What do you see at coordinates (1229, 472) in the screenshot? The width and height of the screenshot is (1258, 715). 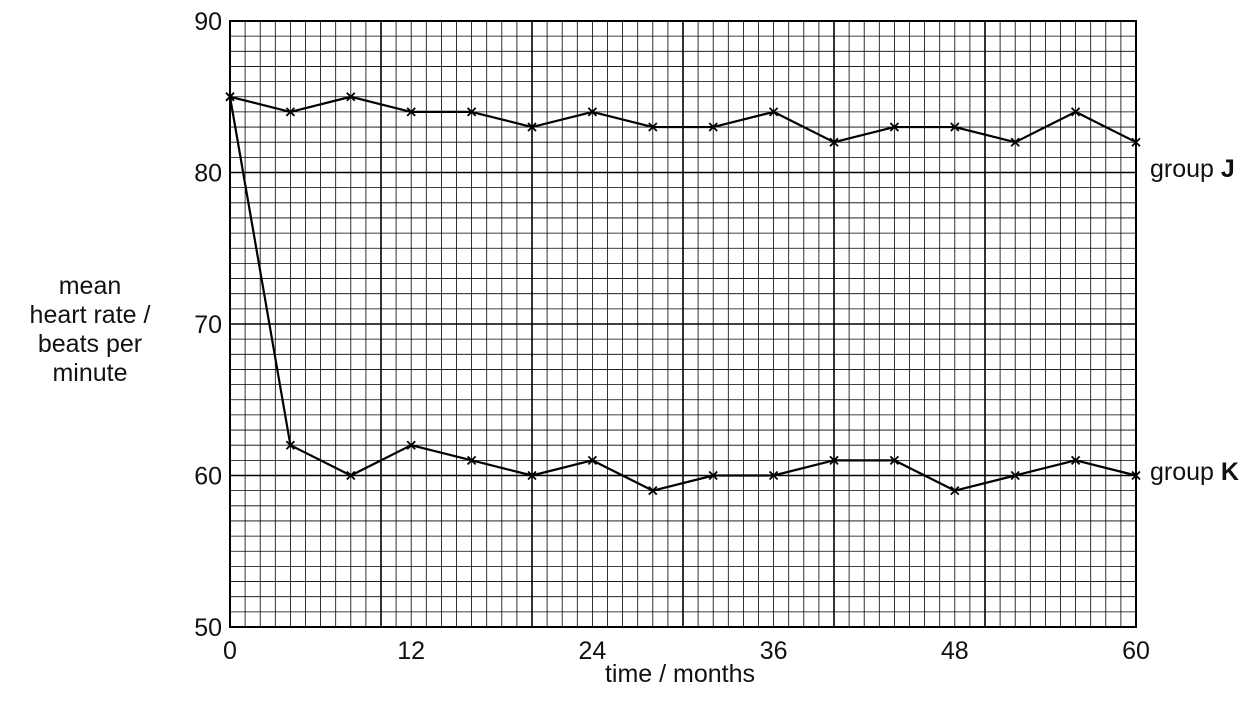 I see `series-label-letter: K` at bounding box center [1229, 472].